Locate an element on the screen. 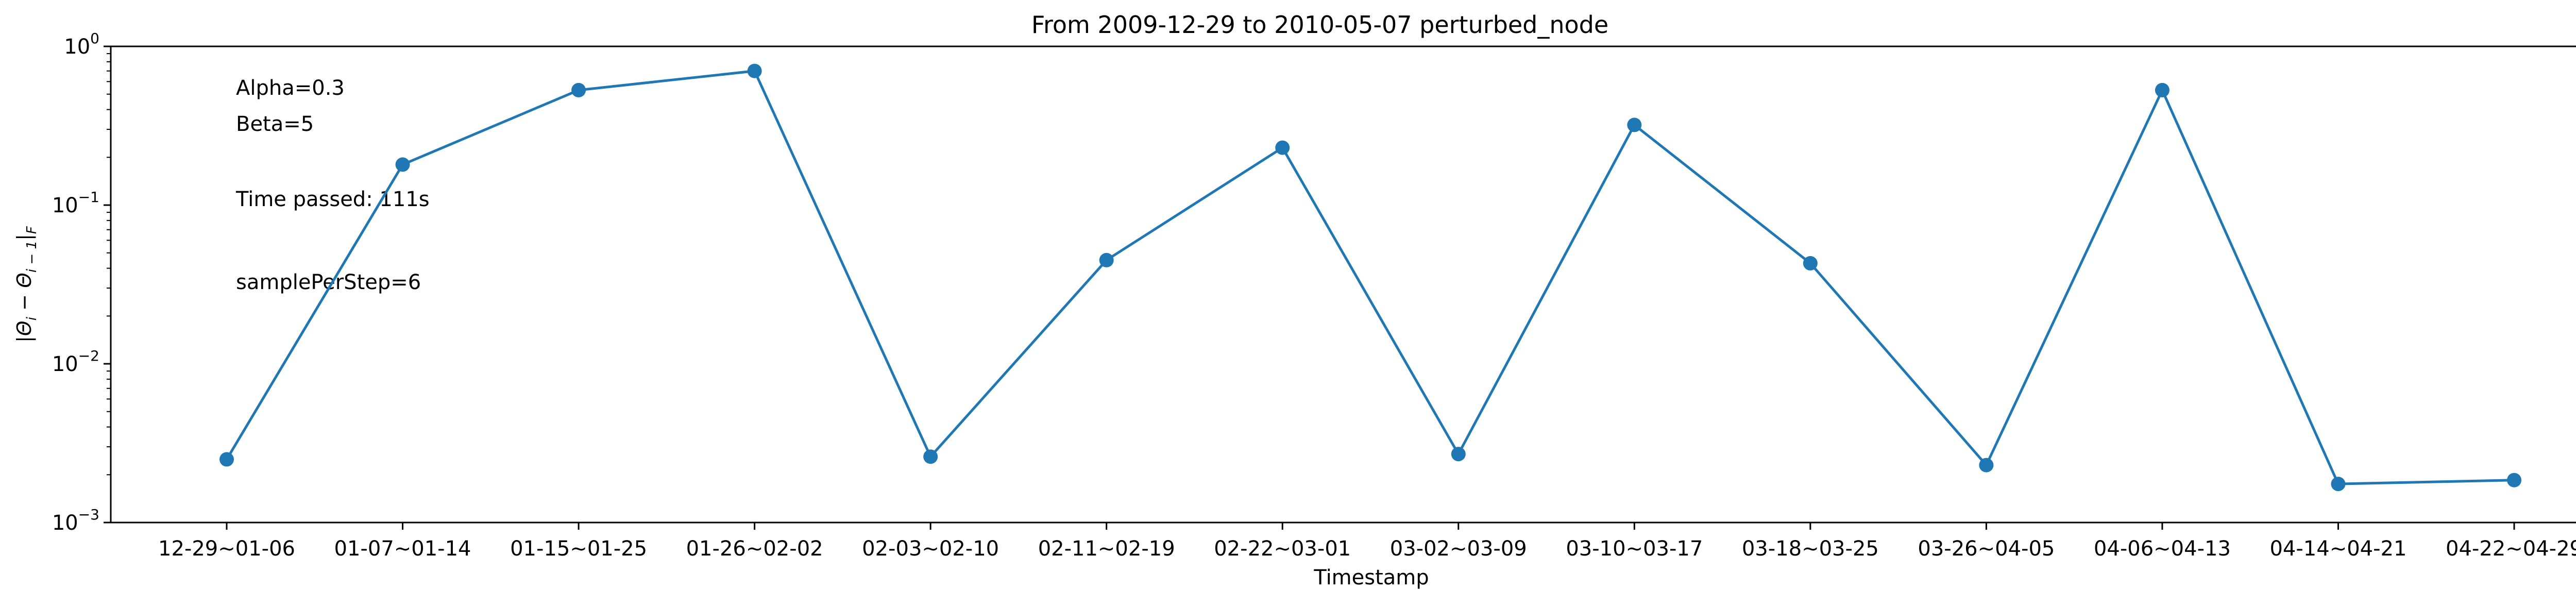  x-tick-label: 04-14~04-21 is located at coordinates (2337, 549).